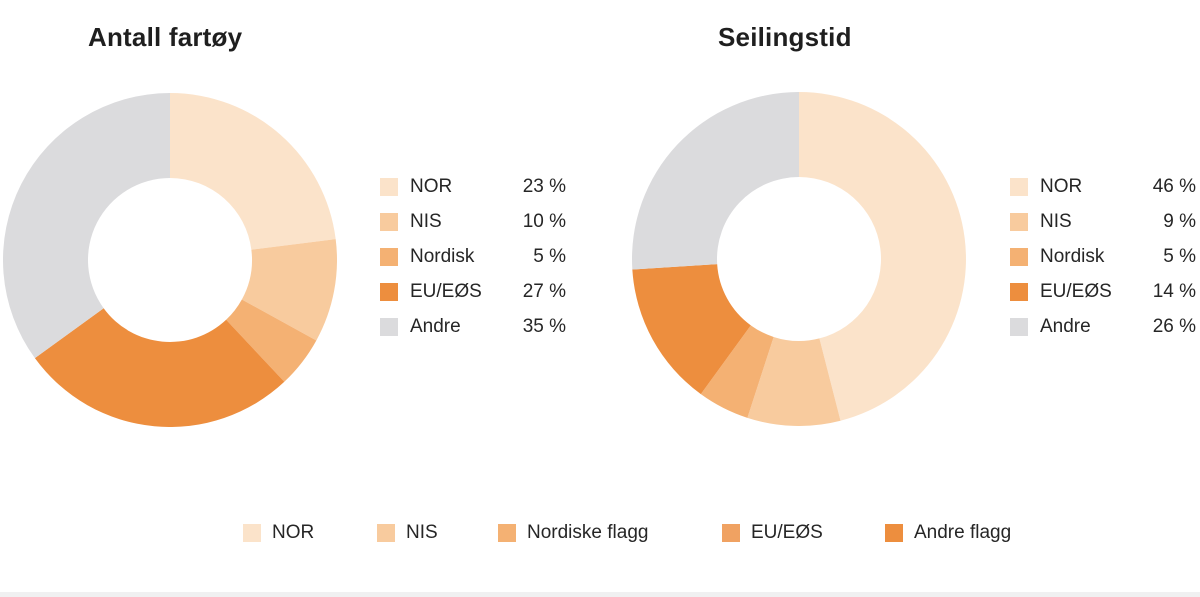 This screenshot has width=1200, height=597. I want to click on bottom-legend-swatch-nis, so click(386, 533).